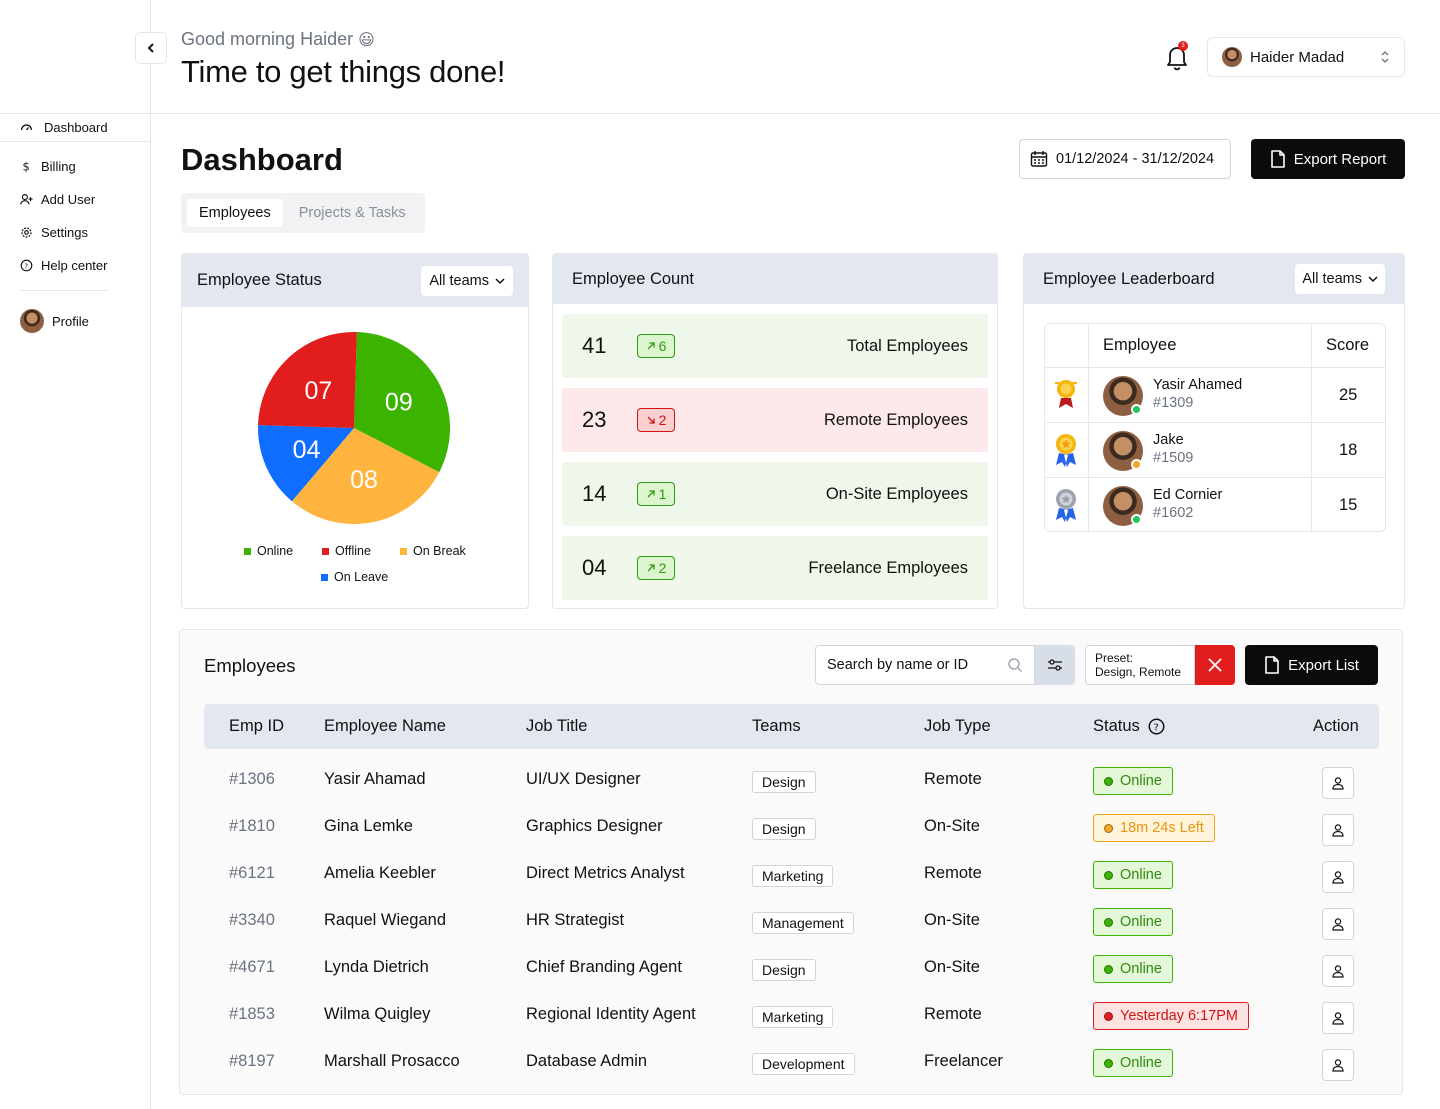 The width and height of the screenshot is (1440, 1109). What do you see at coordinates (1154, 828) in the screenshot?
I see `status-badge: 18m 24s Left` at bounding box center [1154, 828].